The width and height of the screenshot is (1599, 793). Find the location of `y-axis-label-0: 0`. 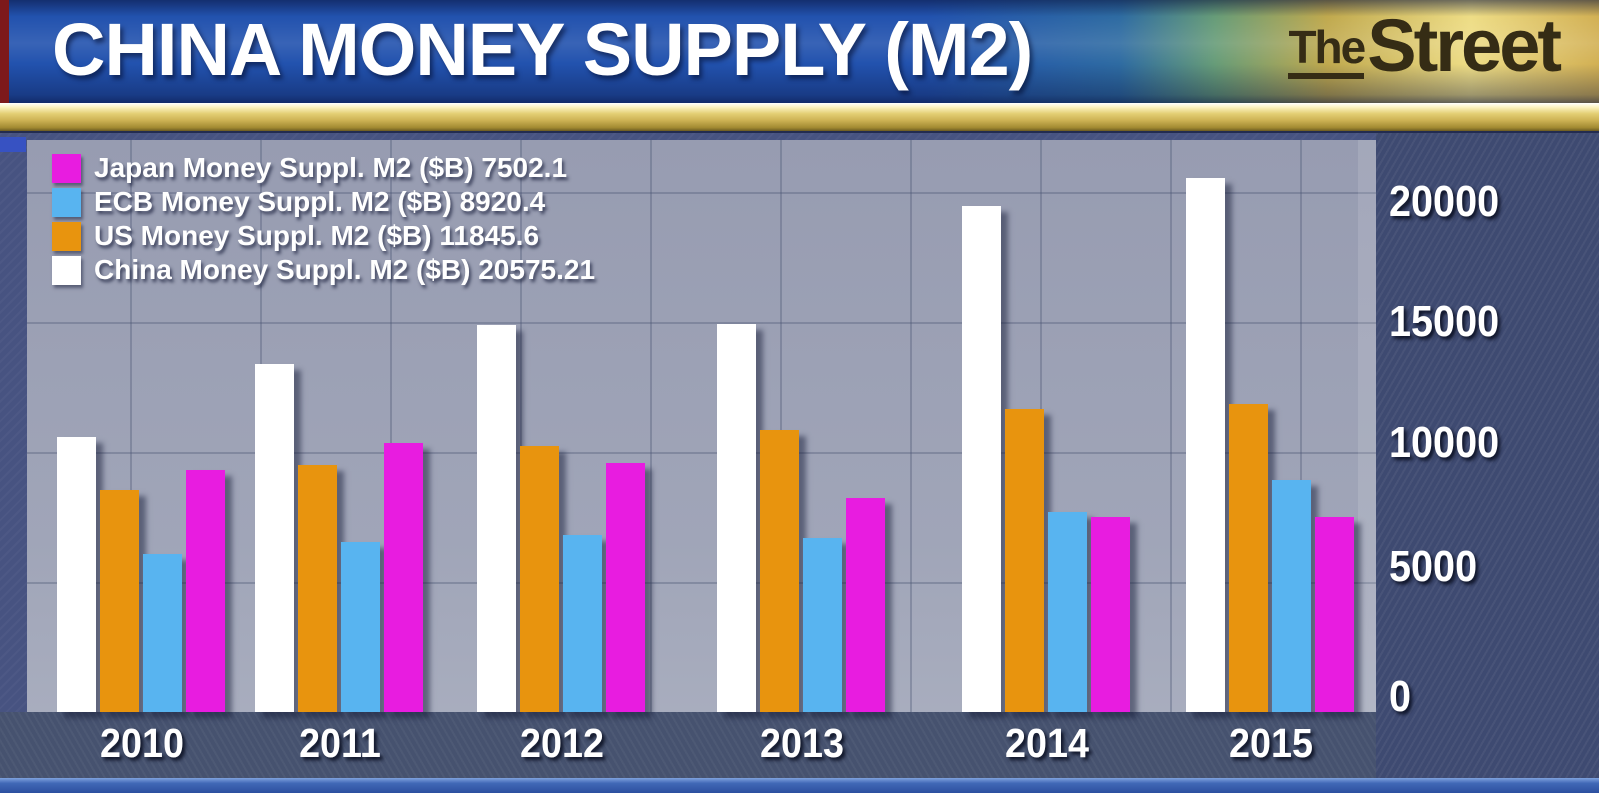

y-axis-label-0: 0 is located at coordinates (1400, 696).